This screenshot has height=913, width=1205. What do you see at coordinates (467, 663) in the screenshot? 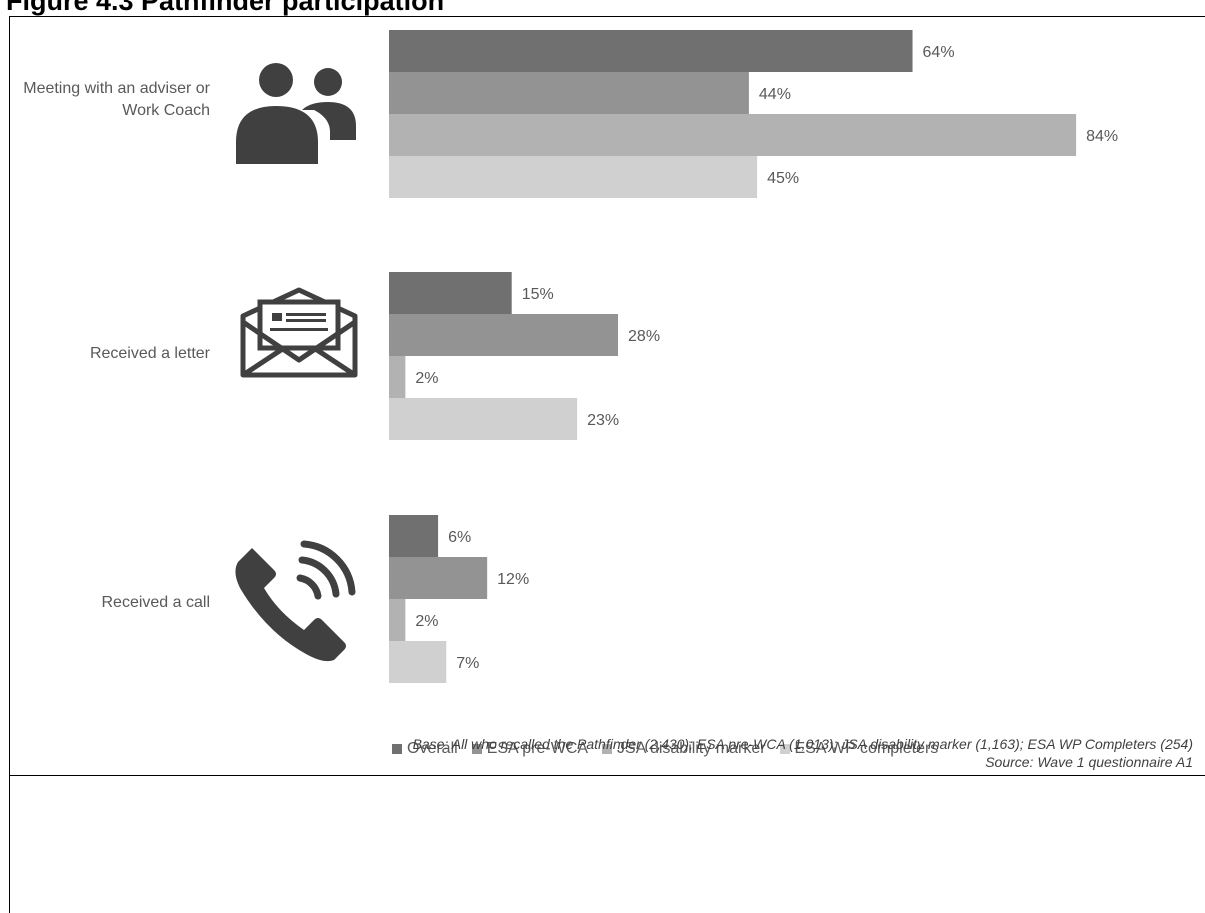
I see `data-label-esa-wp-completers-3: 7%` at bounding box center [467, 663].